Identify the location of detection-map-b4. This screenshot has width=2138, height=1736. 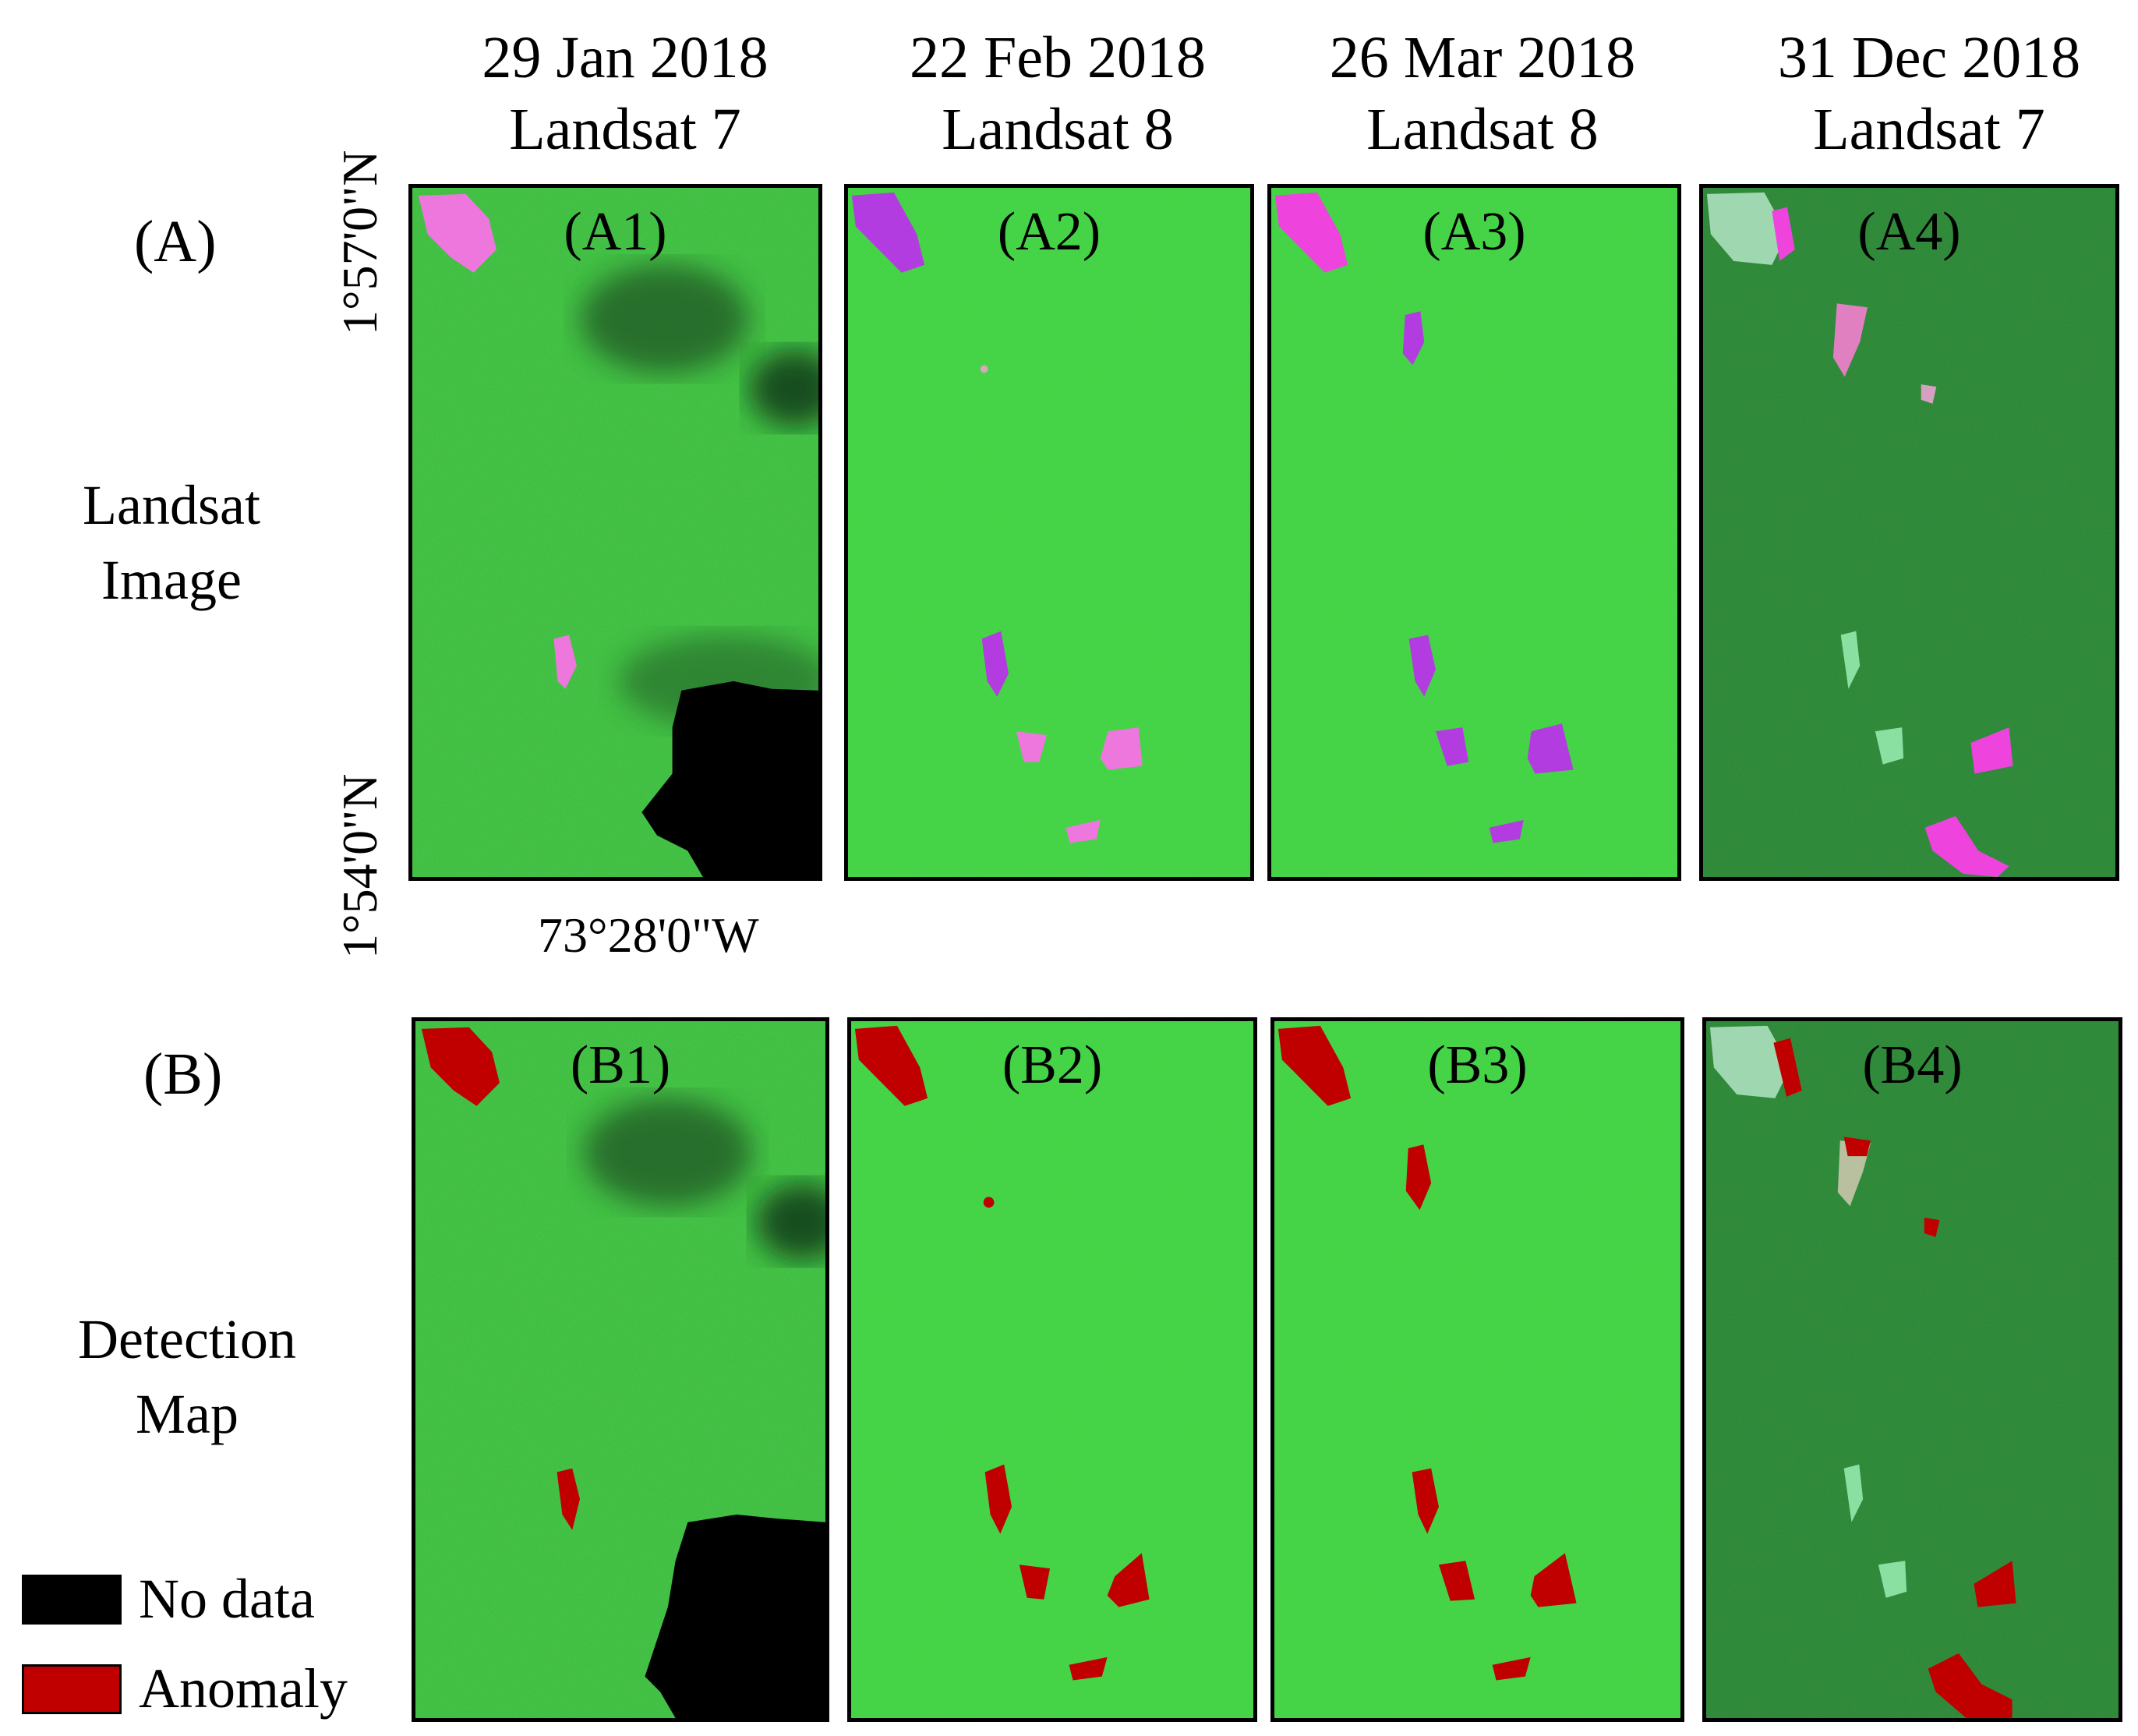
(1912, 1369).